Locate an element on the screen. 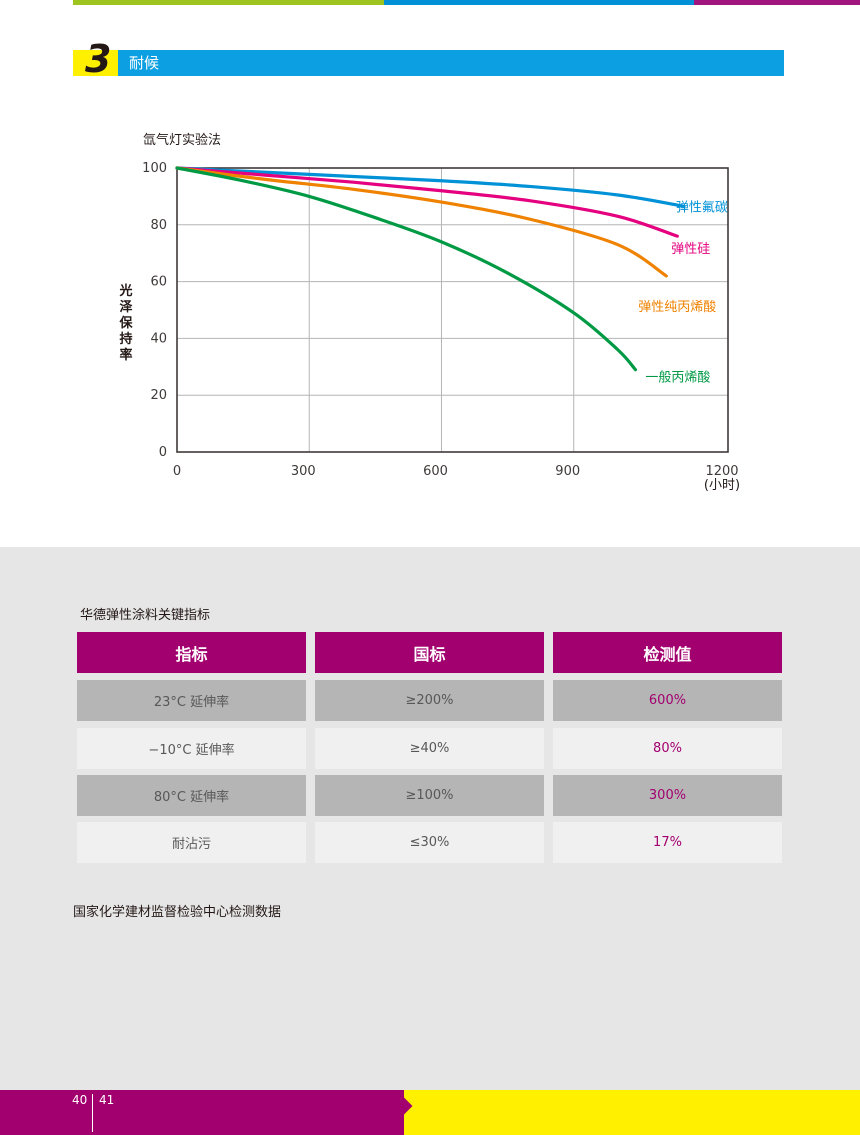 The image size is (860, 1135). section-header: 3 耐候 is located at coordinates (428, 59).